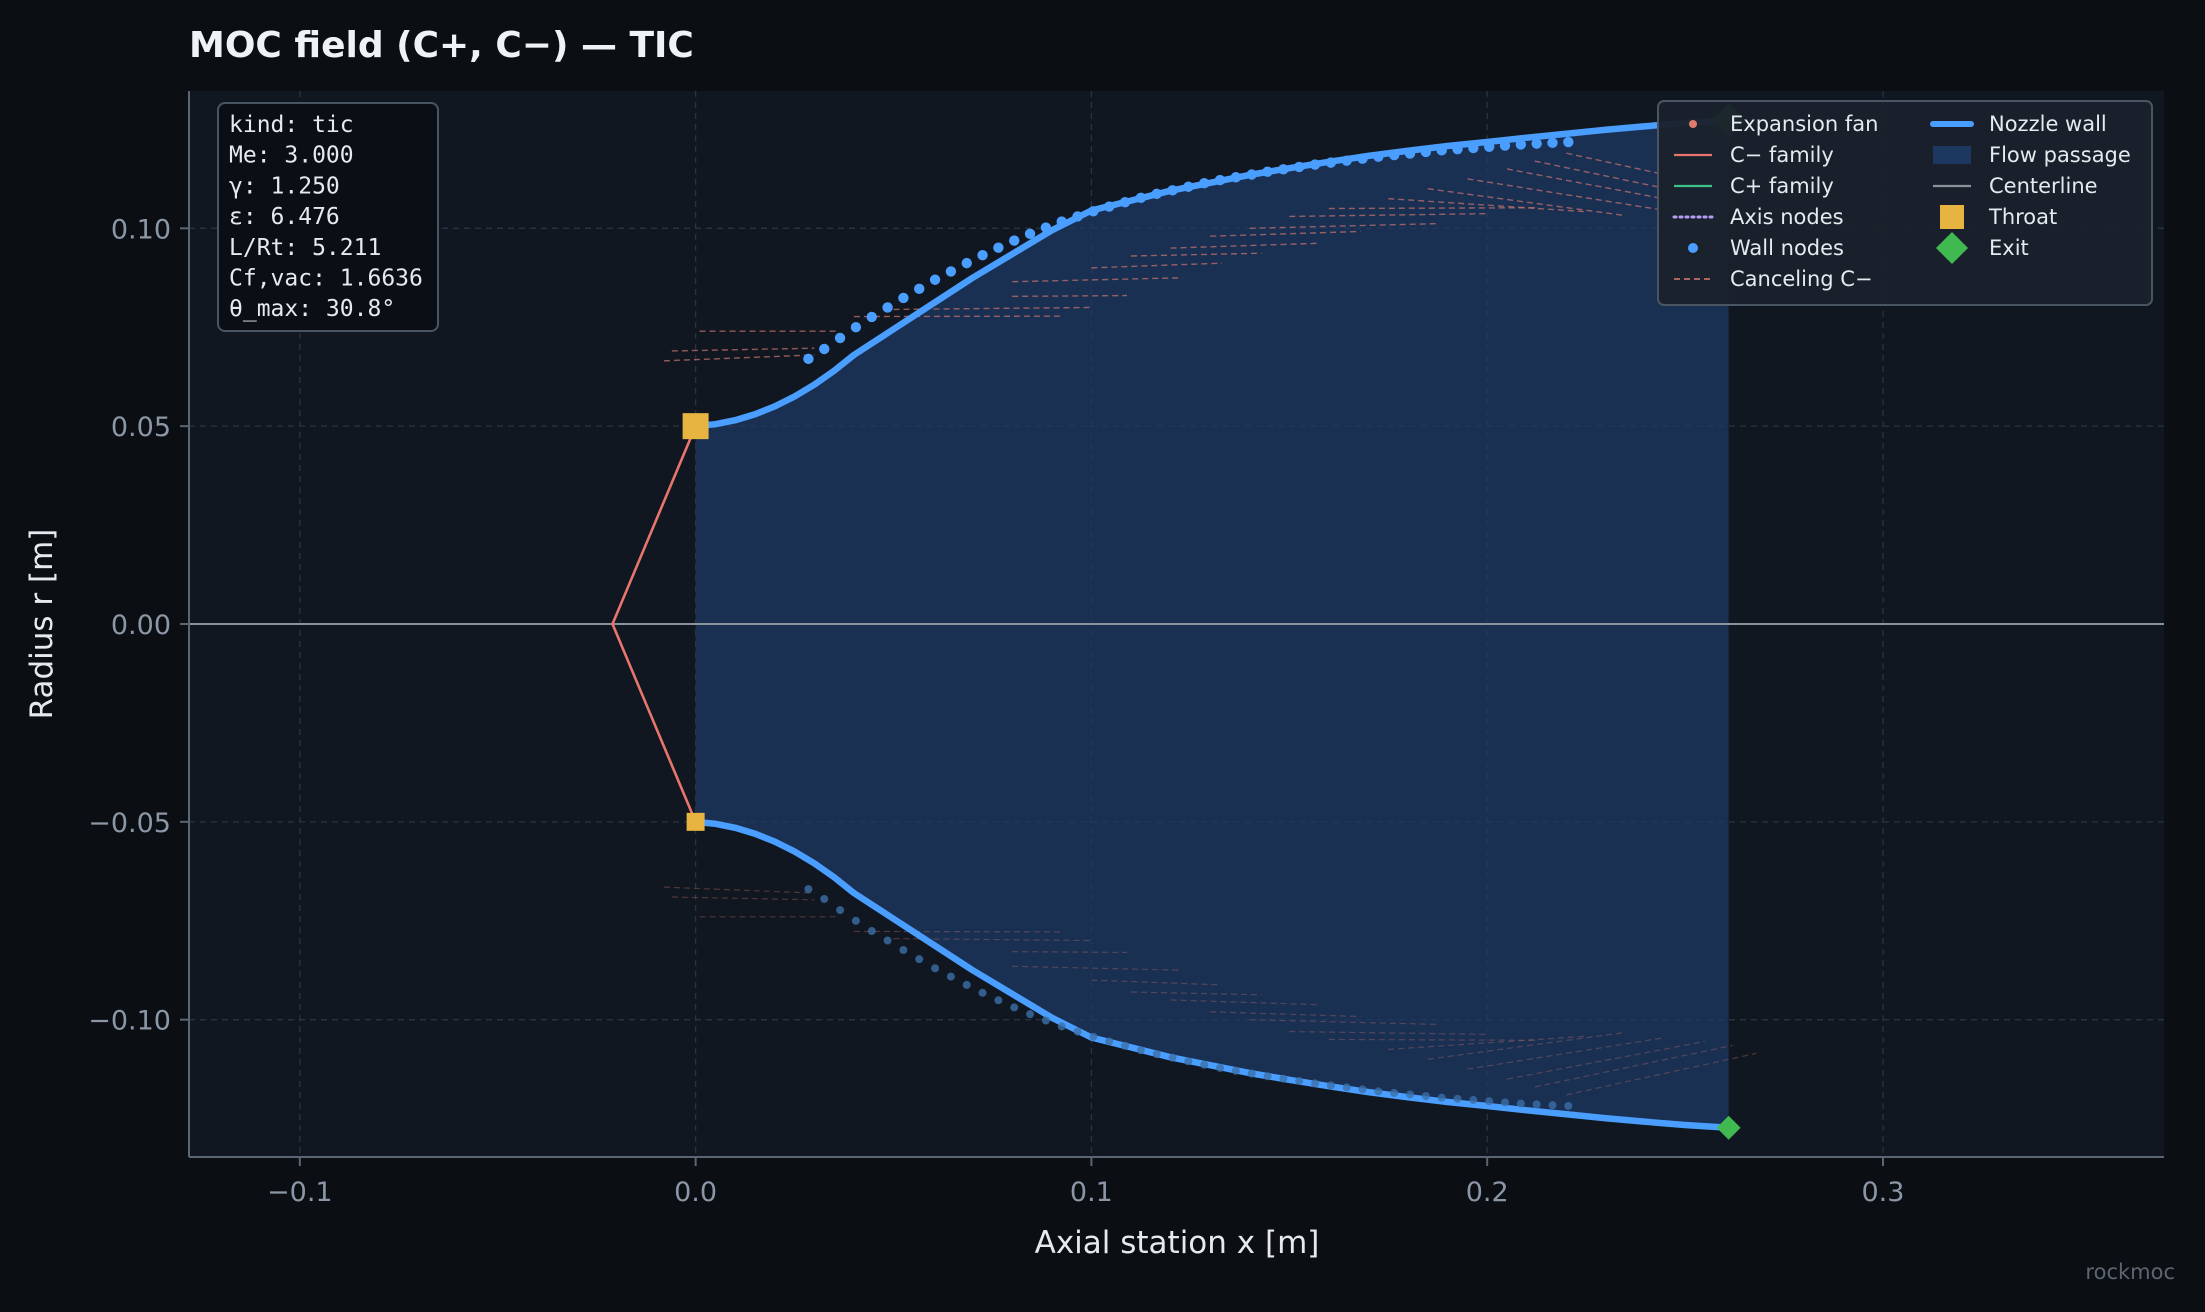 This screenshot has width=2205, height=1312. What do you see at coordinates (1212, 273) in the screenshot?
I see `nozzle-wall-upper` at bounding box center [1212, 273].